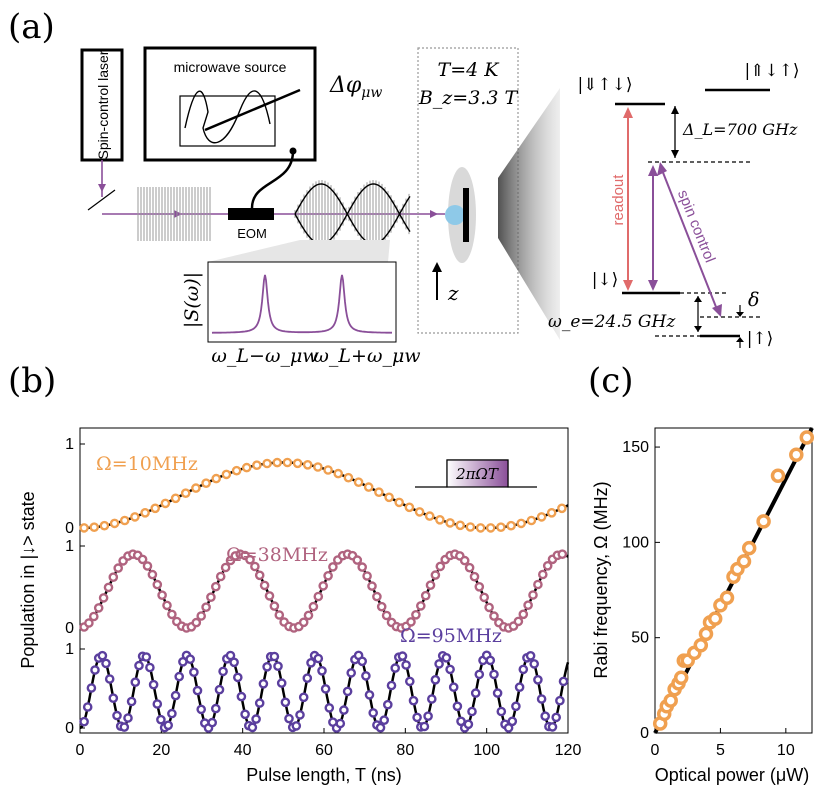  I want to click on x-tick-label: 40, so click(243, 750).